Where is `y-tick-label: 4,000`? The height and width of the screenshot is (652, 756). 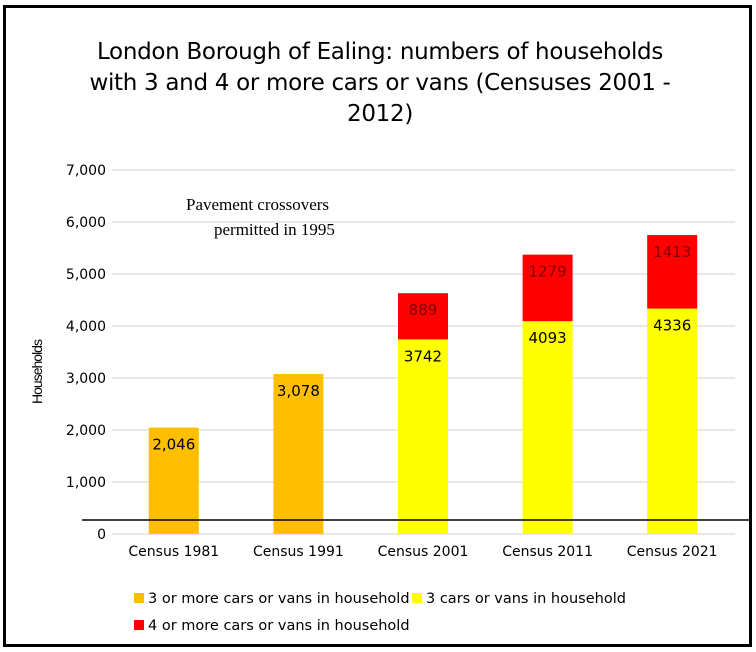
y-tick-label: 4,000 is located at coordinates (86, 327).